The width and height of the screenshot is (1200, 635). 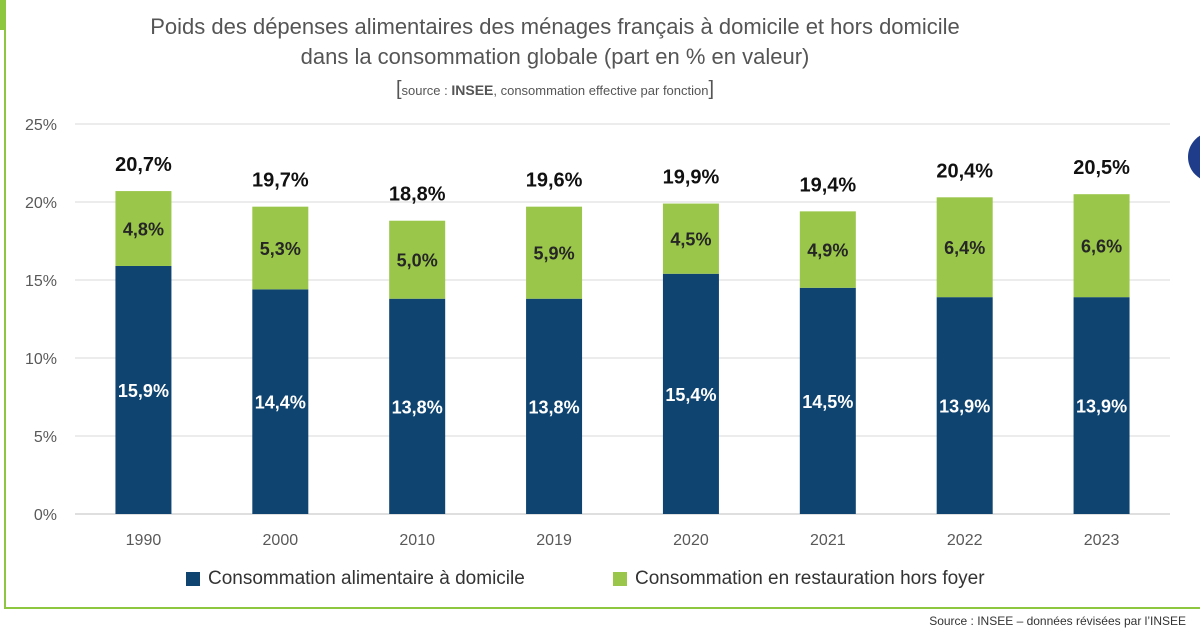 What do you see at coordinates (1101, 168) in the screenshot?
I see `data-label-total: 20,5%` at bounding box center [1101, 168].